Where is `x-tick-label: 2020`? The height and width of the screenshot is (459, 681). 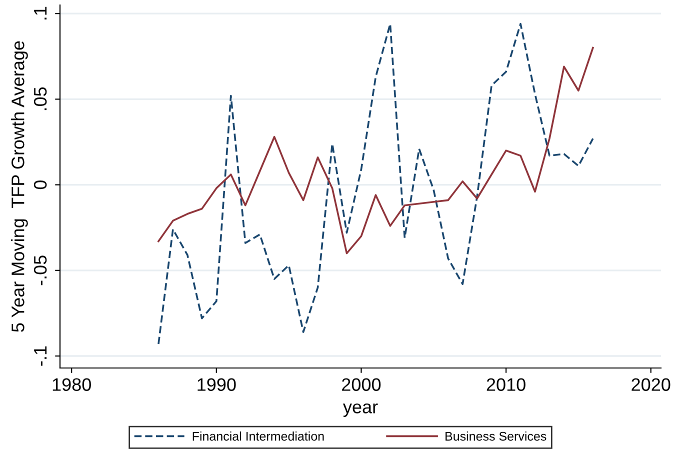
x-tick-label: 2020 is located at coordinates (651, 384).